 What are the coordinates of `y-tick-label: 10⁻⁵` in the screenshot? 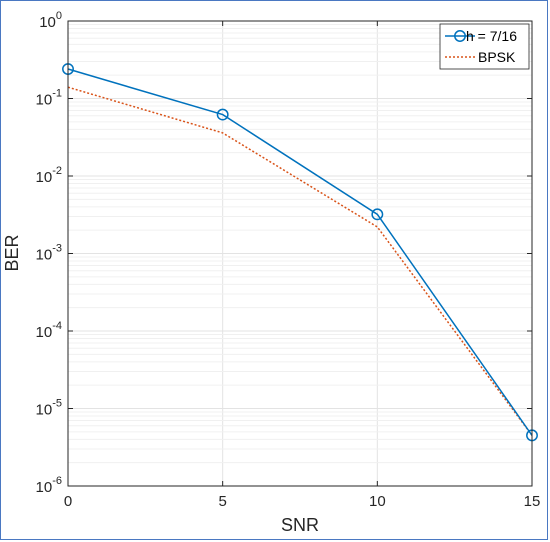 It's located at (49, 408).